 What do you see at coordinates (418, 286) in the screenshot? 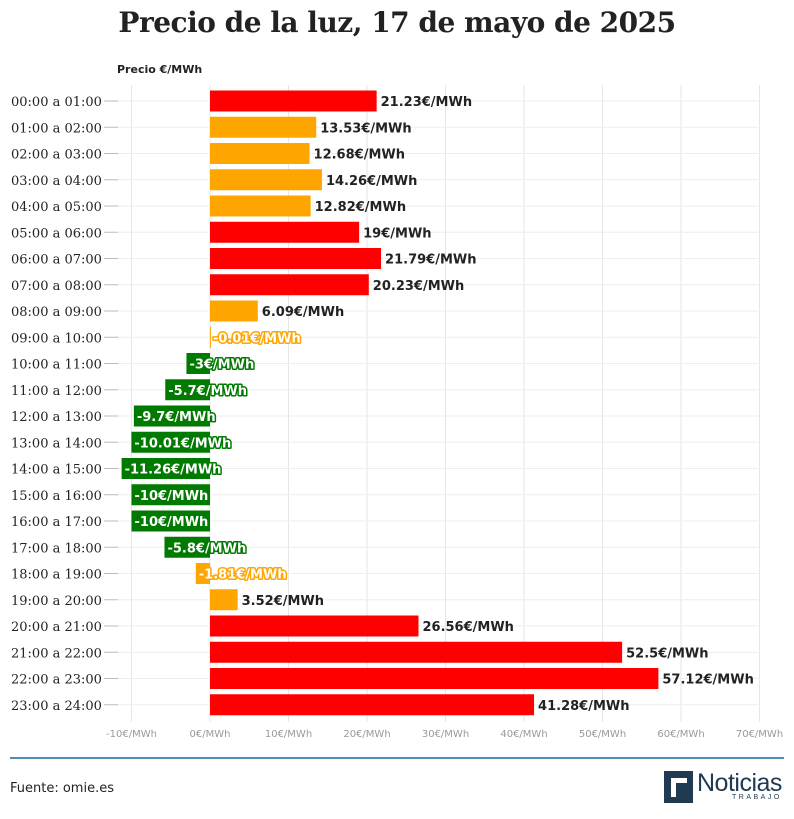
I see `value-label: 20.23€/MWh` at bounding box center [418, 286].